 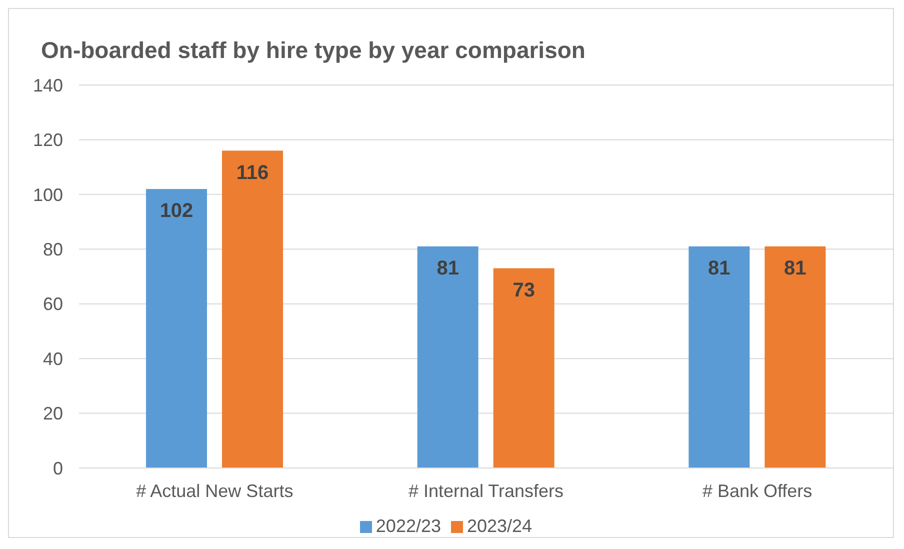 I want to click on y-tick-label: 120, so click(x=47, y=140).